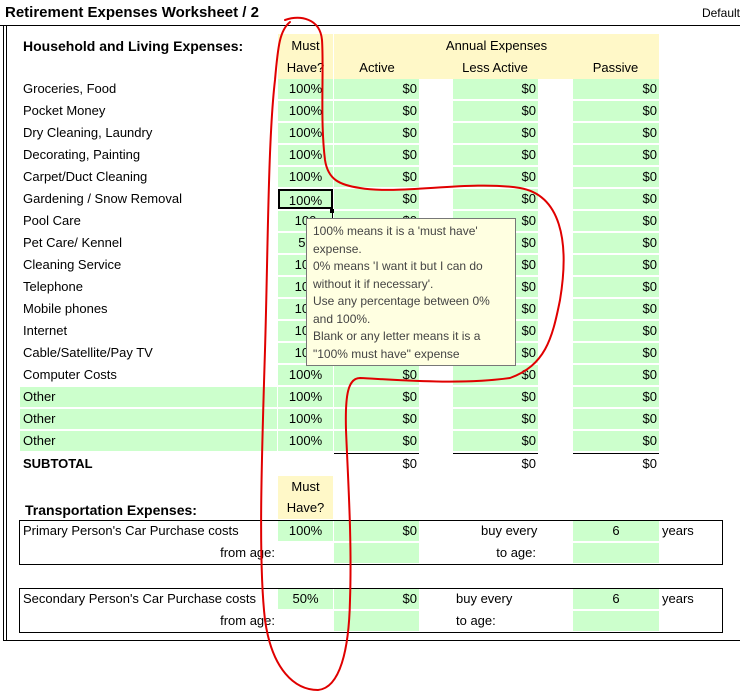 The height and width of the screenshot is (693, 740). Describe the element at coordinates (720, 13) in the screenshot. I see `template-label: Default` at that location.